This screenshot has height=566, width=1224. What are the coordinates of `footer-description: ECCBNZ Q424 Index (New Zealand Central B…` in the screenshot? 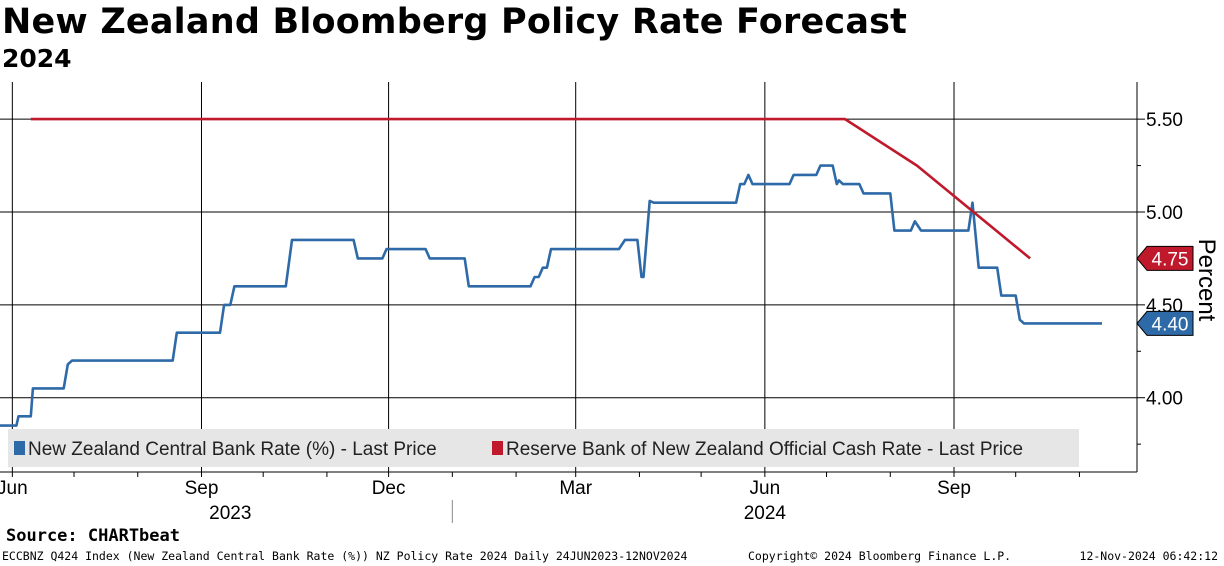 It's located at (345, 556).